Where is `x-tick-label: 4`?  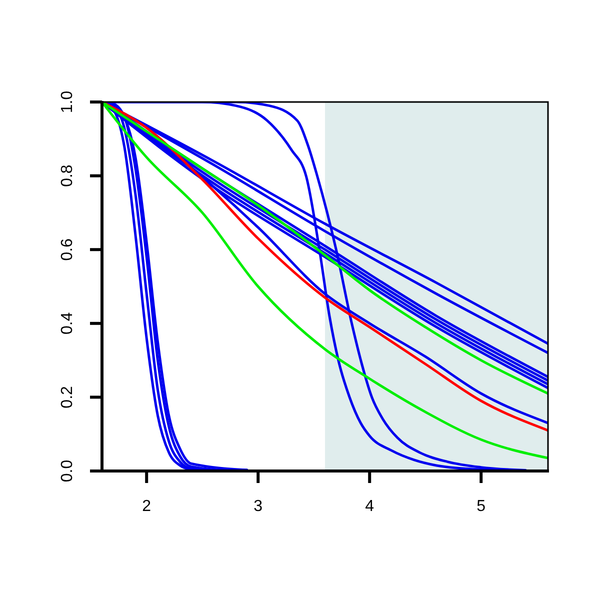 x-tick-label: 4 is located at coordinates (369, 506).